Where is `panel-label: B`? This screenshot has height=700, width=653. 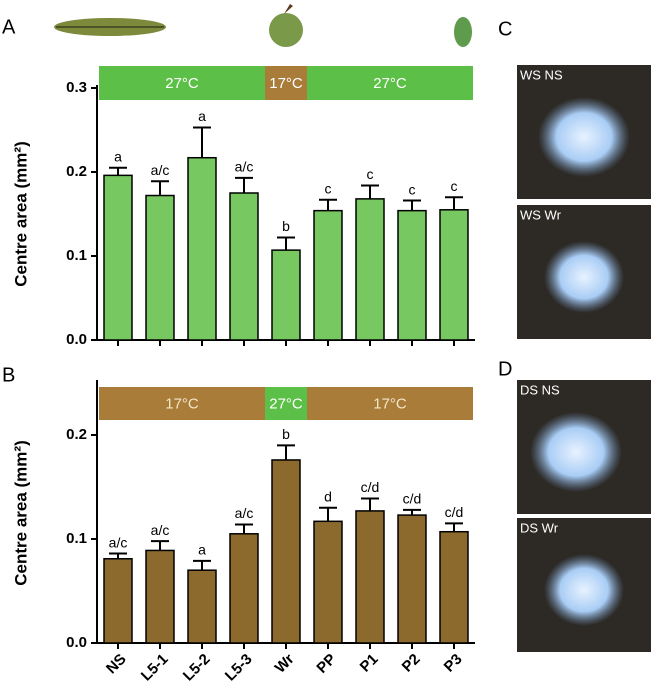
panel-label: B is located at coordinates (8, 375).